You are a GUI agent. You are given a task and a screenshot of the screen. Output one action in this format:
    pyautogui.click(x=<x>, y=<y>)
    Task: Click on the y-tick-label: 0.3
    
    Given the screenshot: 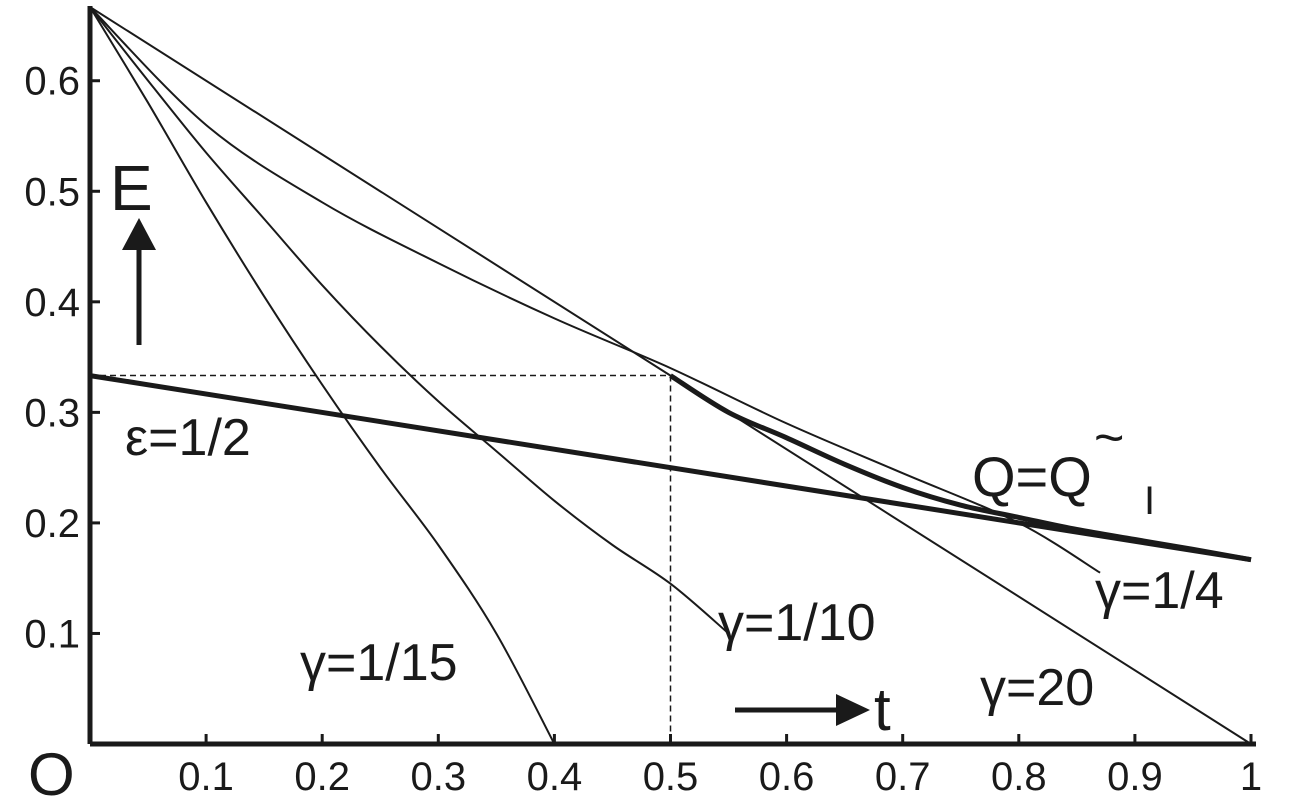 What is the action you would take?
    pyautogui.click(x=52, y=413)
    